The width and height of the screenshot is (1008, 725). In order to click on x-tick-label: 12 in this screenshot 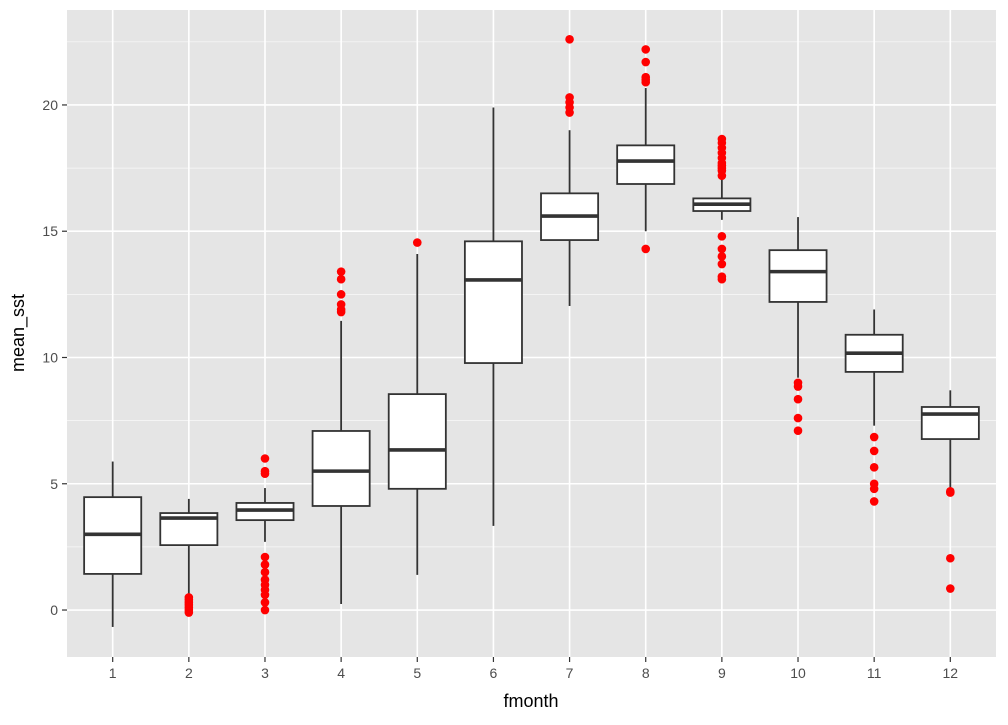, I will do `click(951, 673)`.